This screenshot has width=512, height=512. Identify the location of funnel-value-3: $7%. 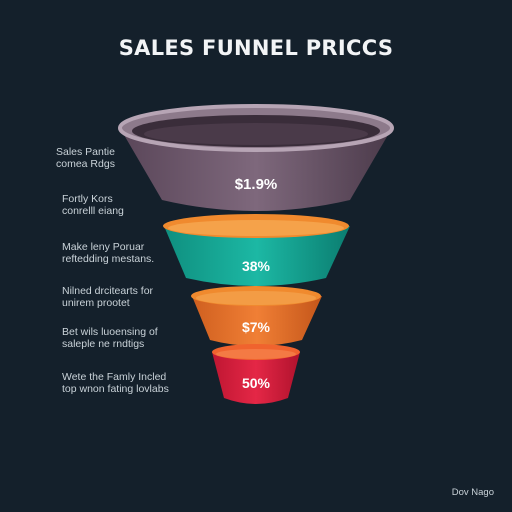
(256, 327).